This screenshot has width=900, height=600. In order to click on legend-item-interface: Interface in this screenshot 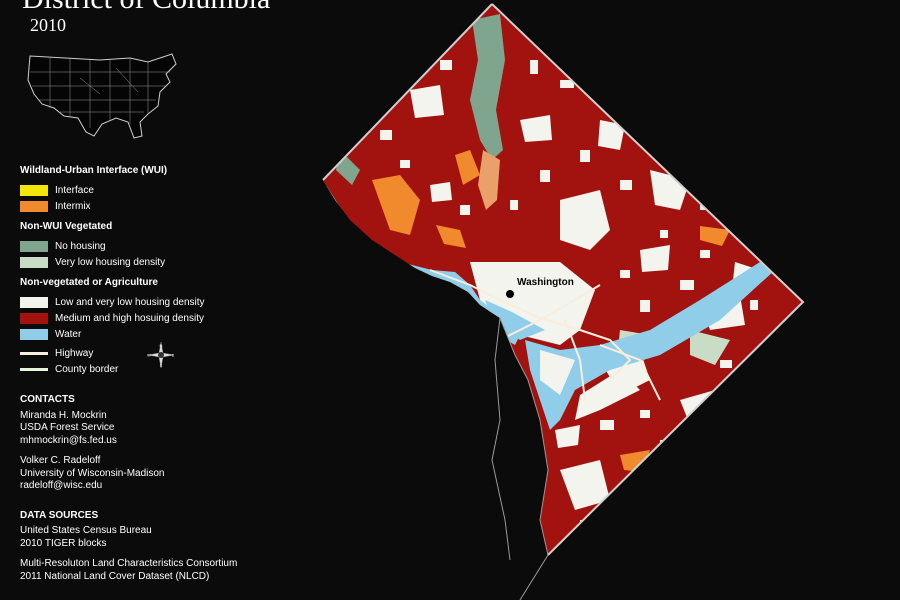, I will do `click(170, 190)`.